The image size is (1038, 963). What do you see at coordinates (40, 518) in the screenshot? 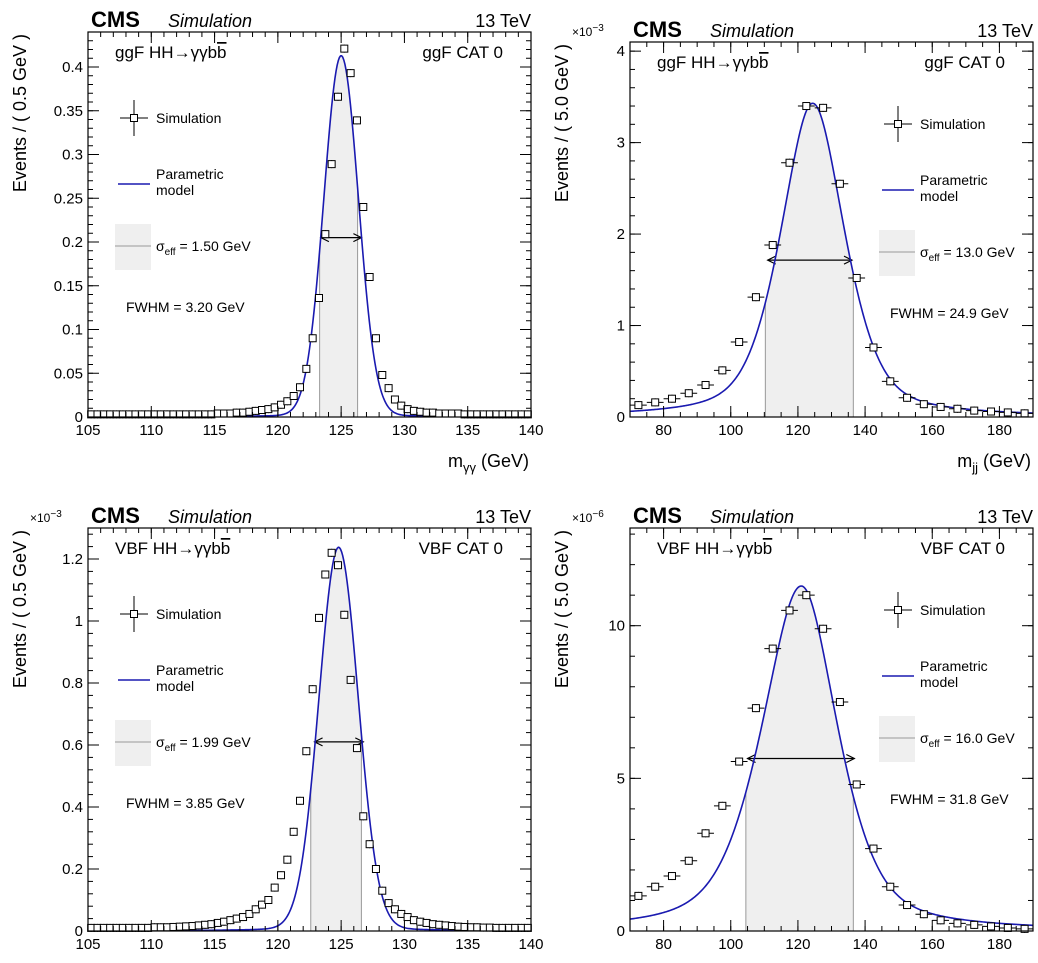
I see `y-axis-exponent-base: ×10` at bounding box center [40, 518].